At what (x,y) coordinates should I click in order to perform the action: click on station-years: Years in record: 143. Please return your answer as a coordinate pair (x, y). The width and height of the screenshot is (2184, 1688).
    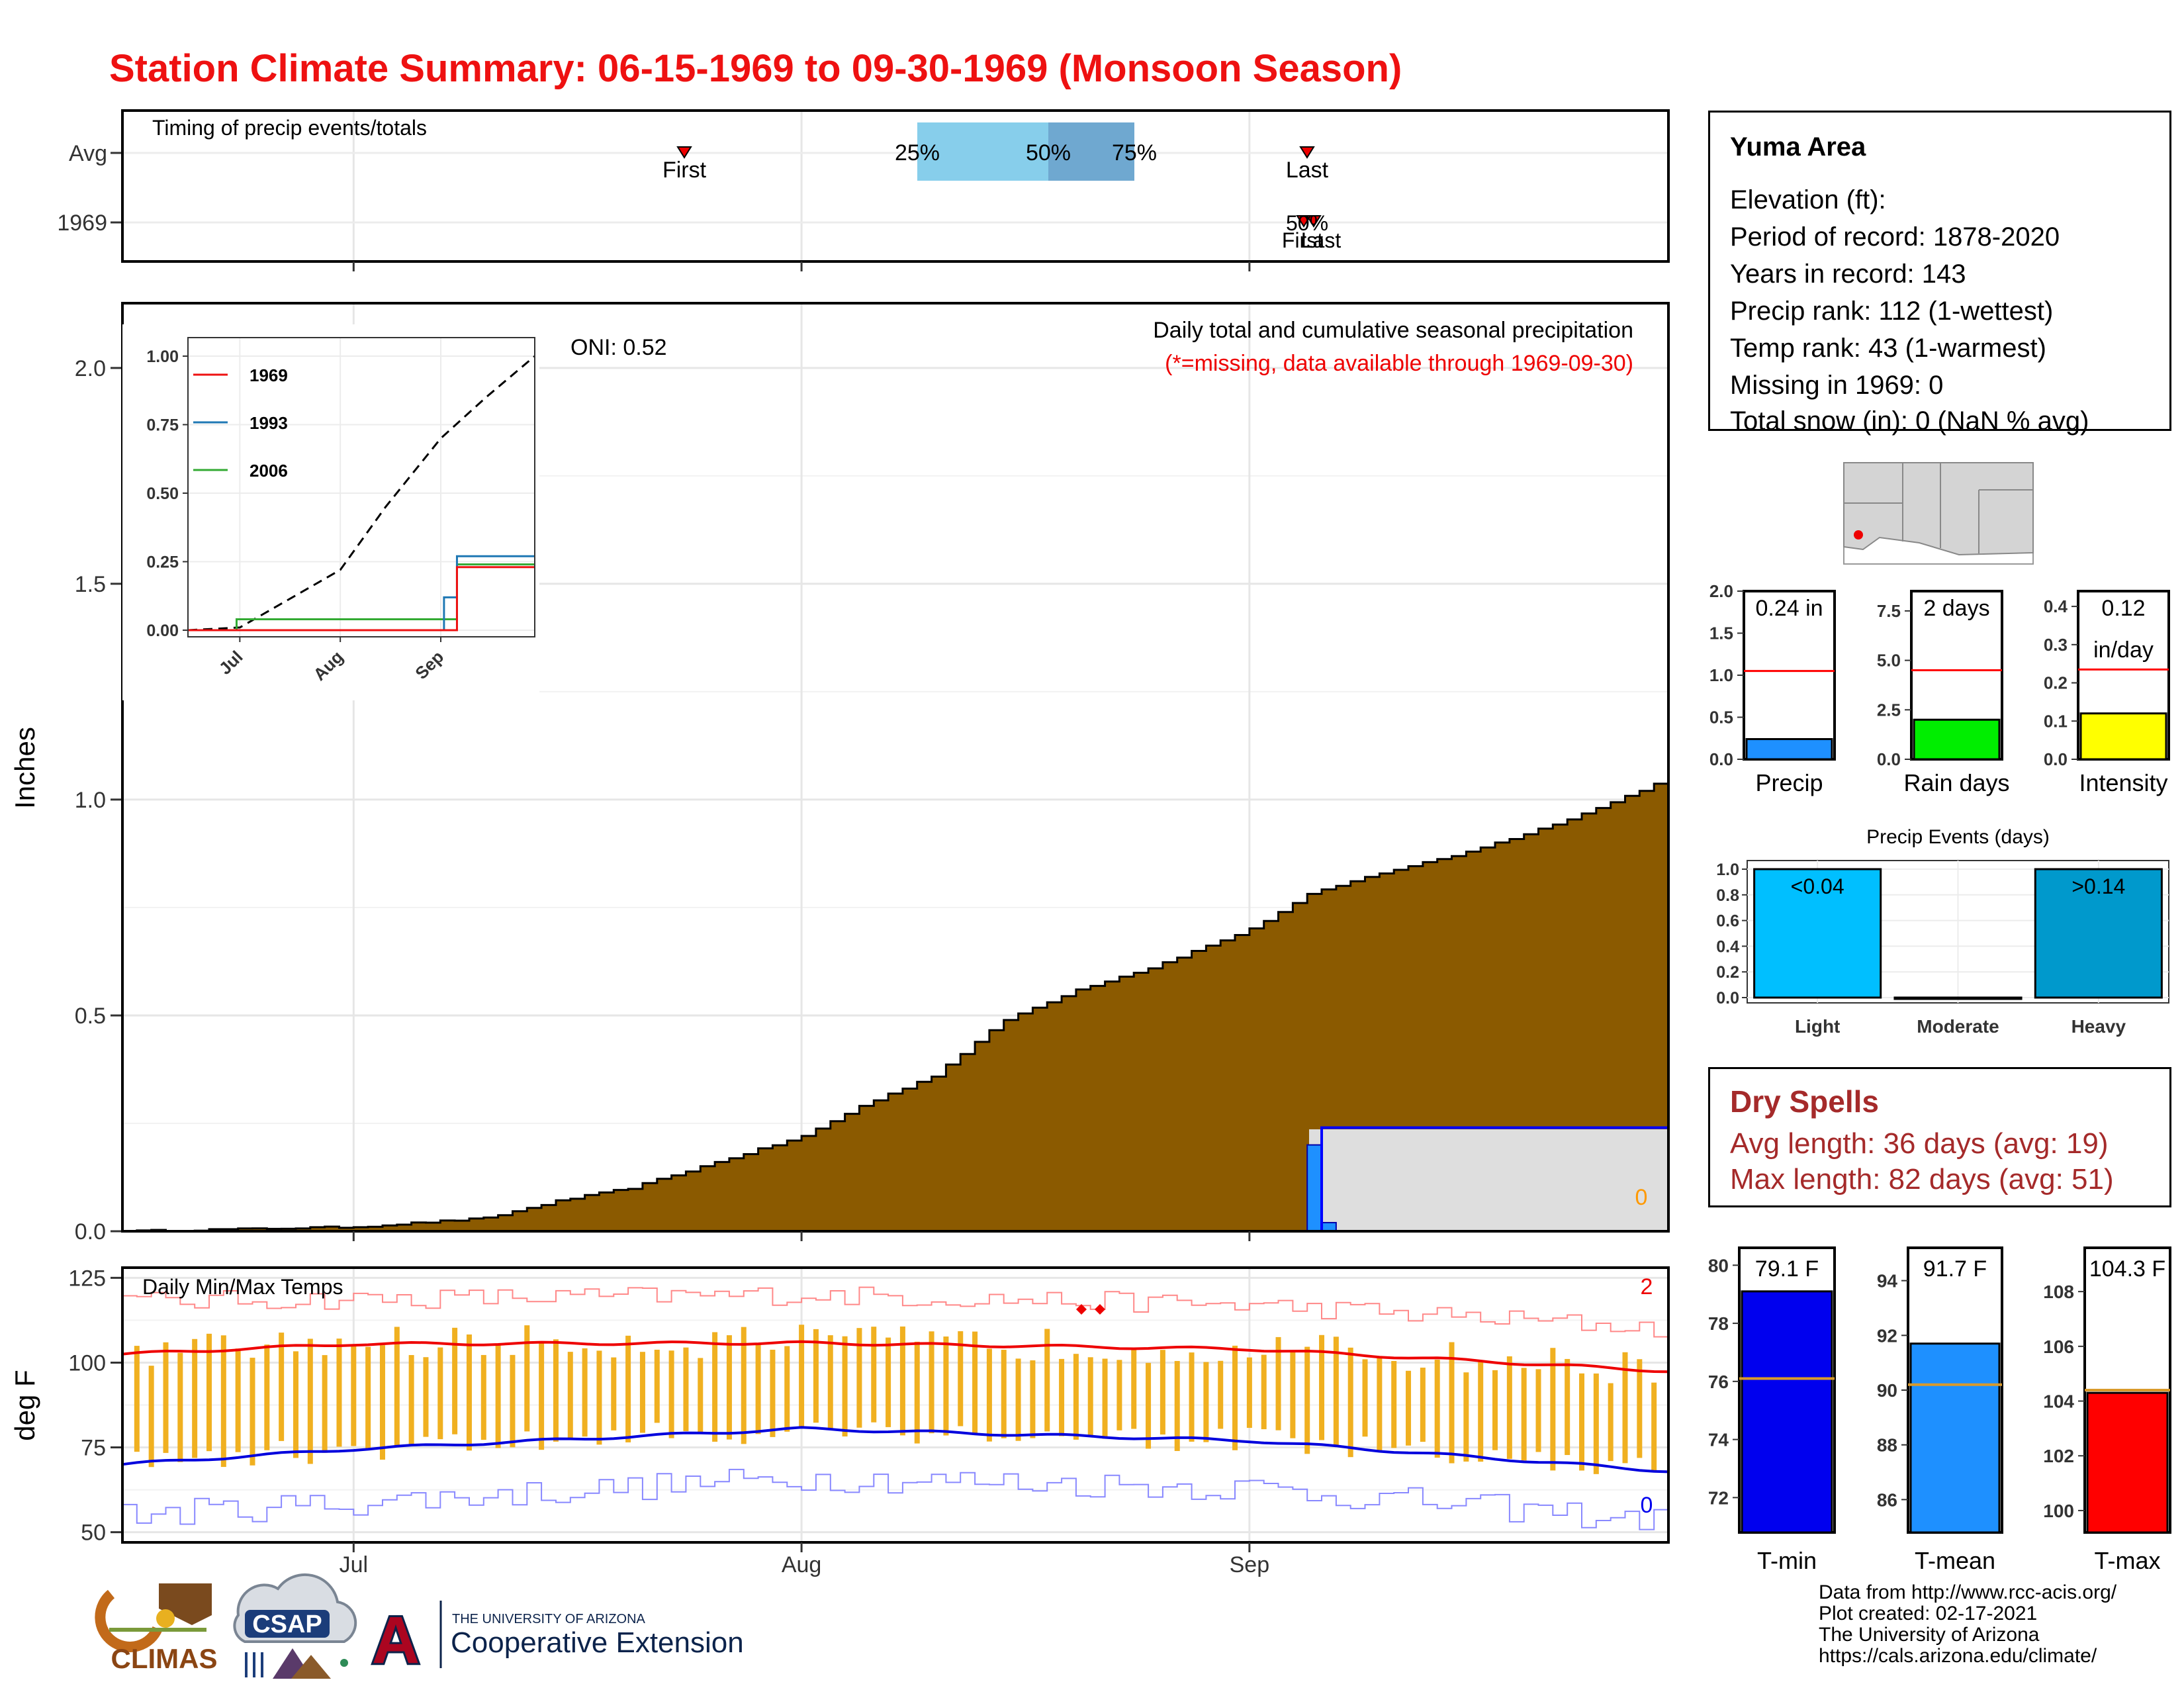
    Looking at the image, I should click on (1848, 274).